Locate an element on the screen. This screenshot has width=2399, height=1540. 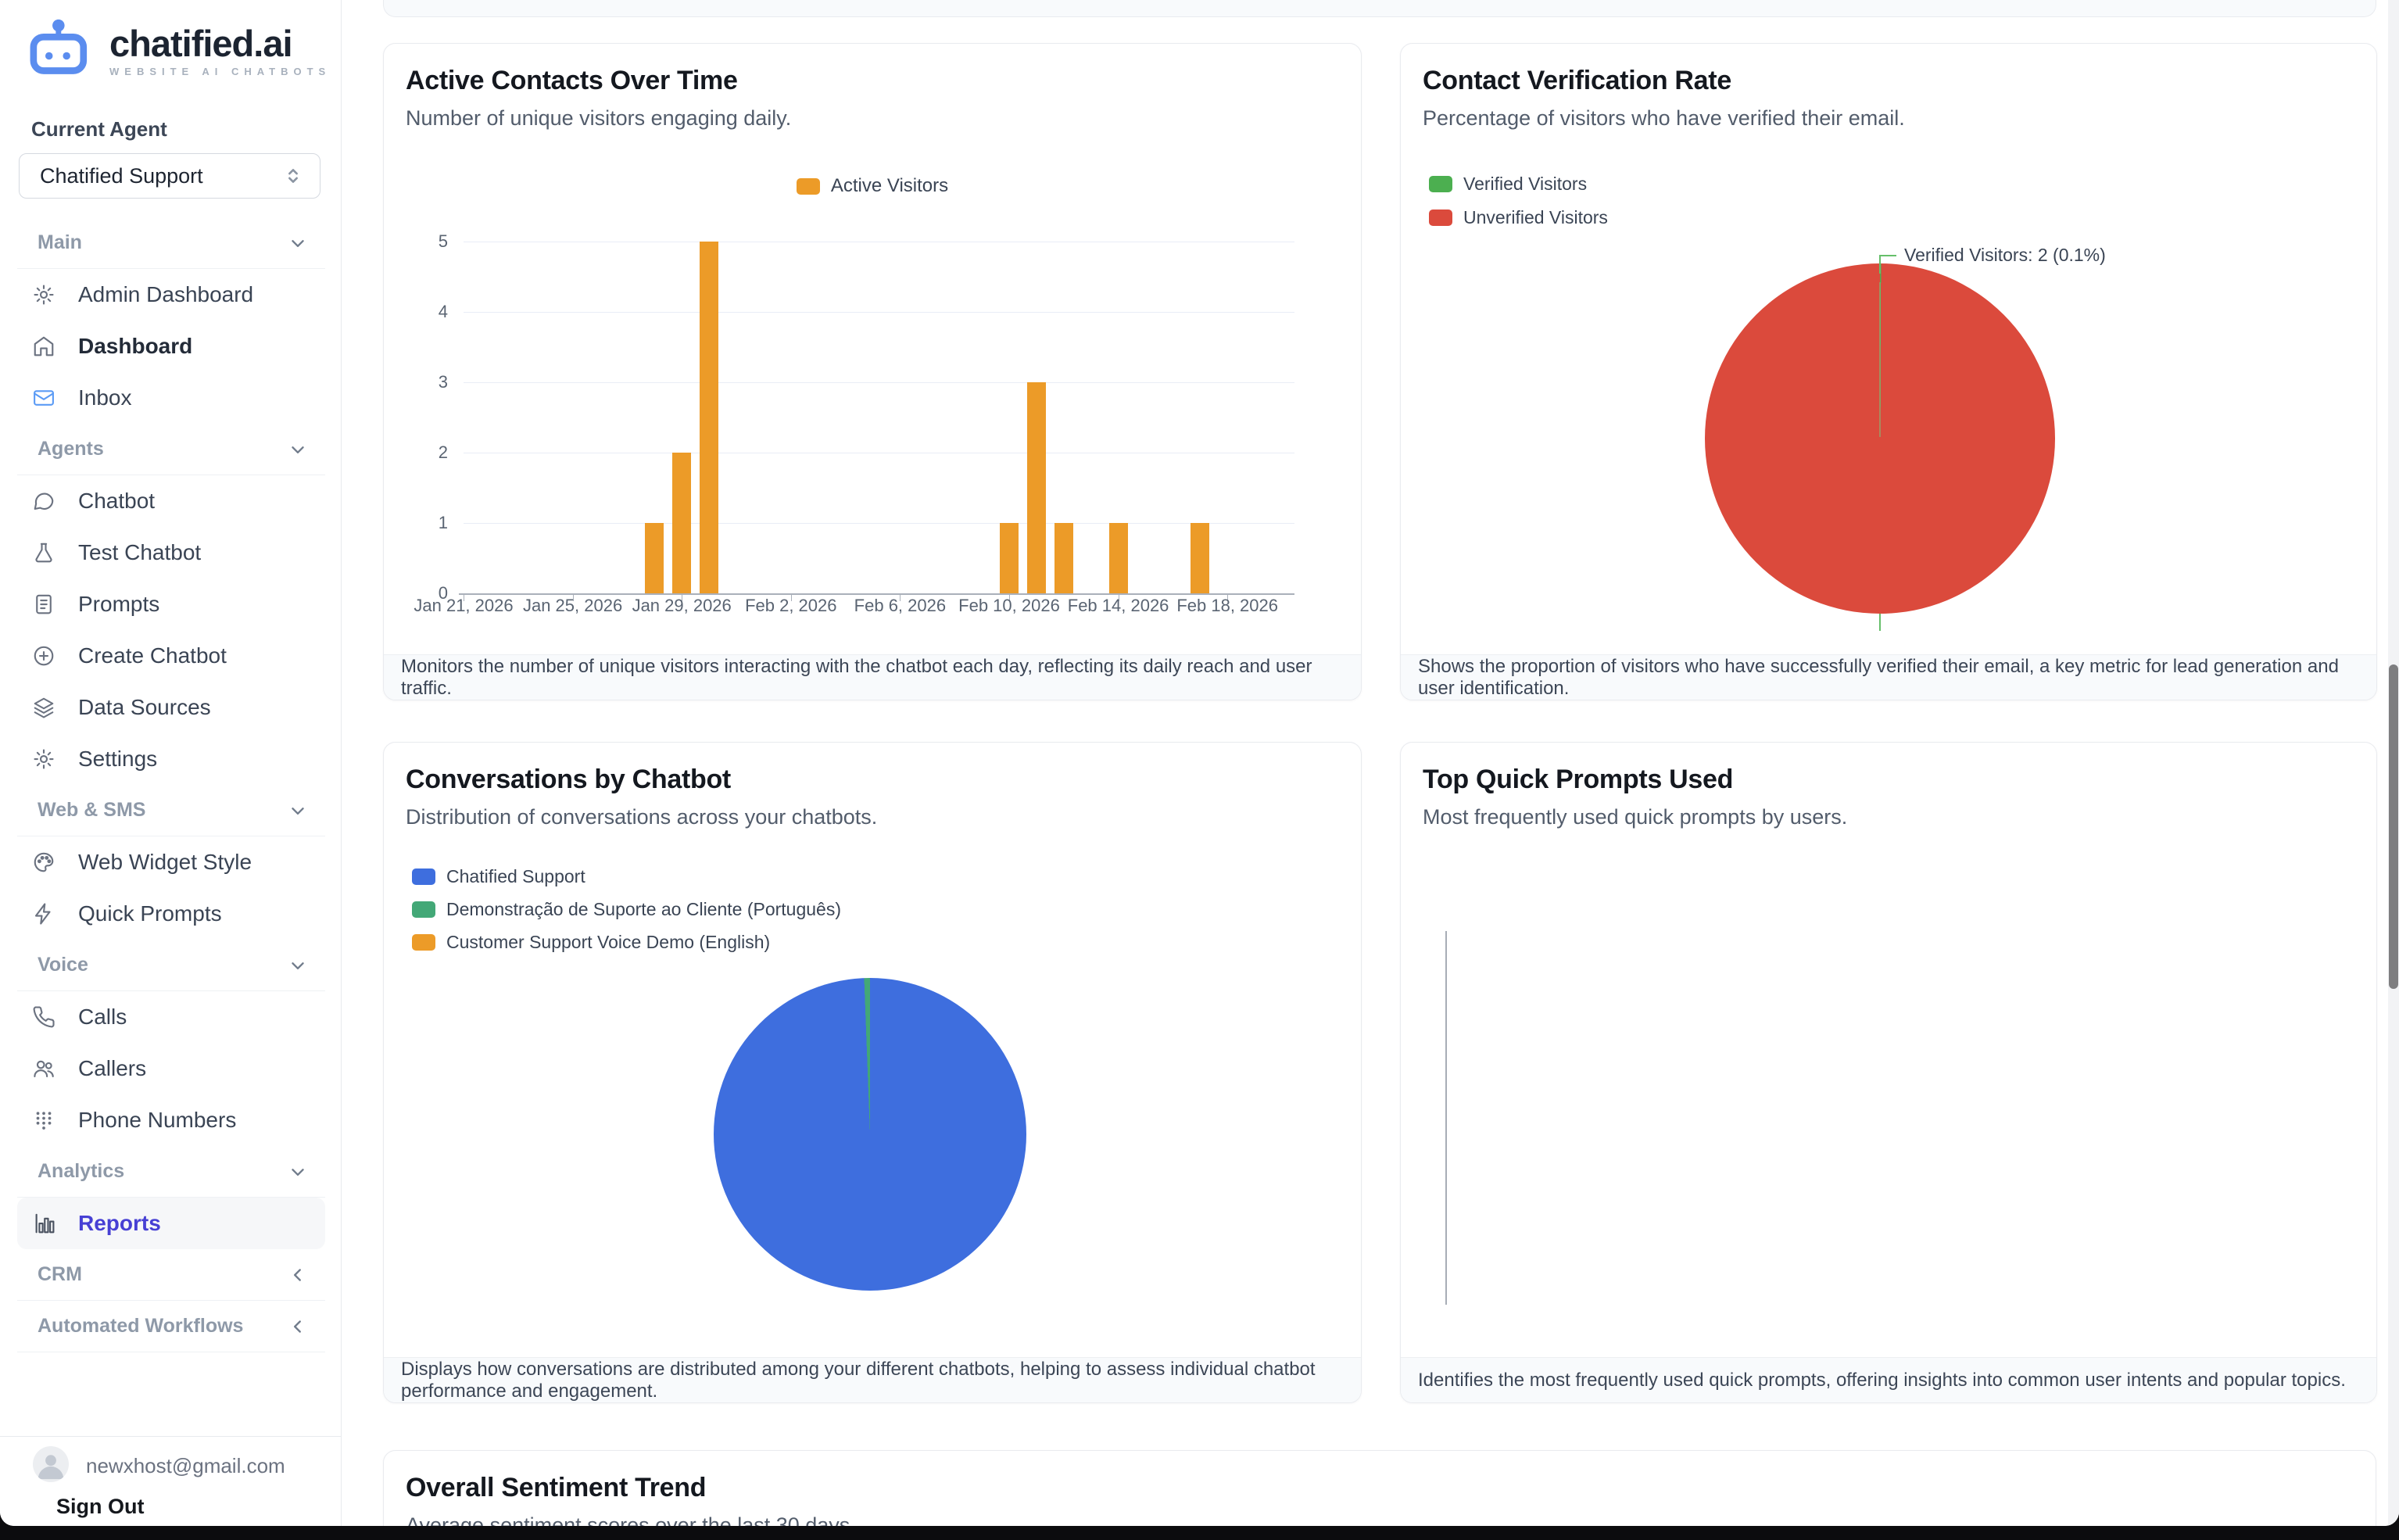
section-label: Automated Workflows is located at coordinates (141, 1326).